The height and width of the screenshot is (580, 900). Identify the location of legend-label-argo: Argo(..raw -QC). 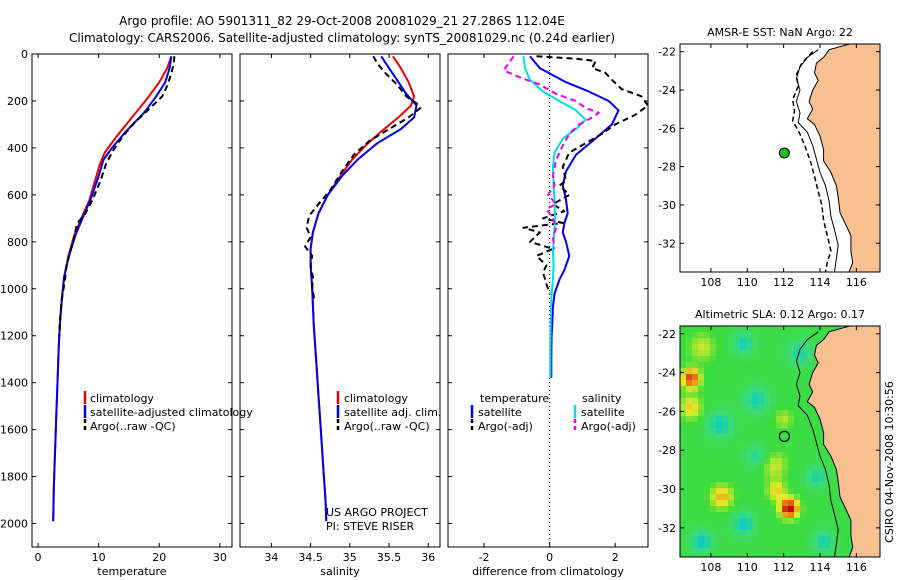
(133, 426).